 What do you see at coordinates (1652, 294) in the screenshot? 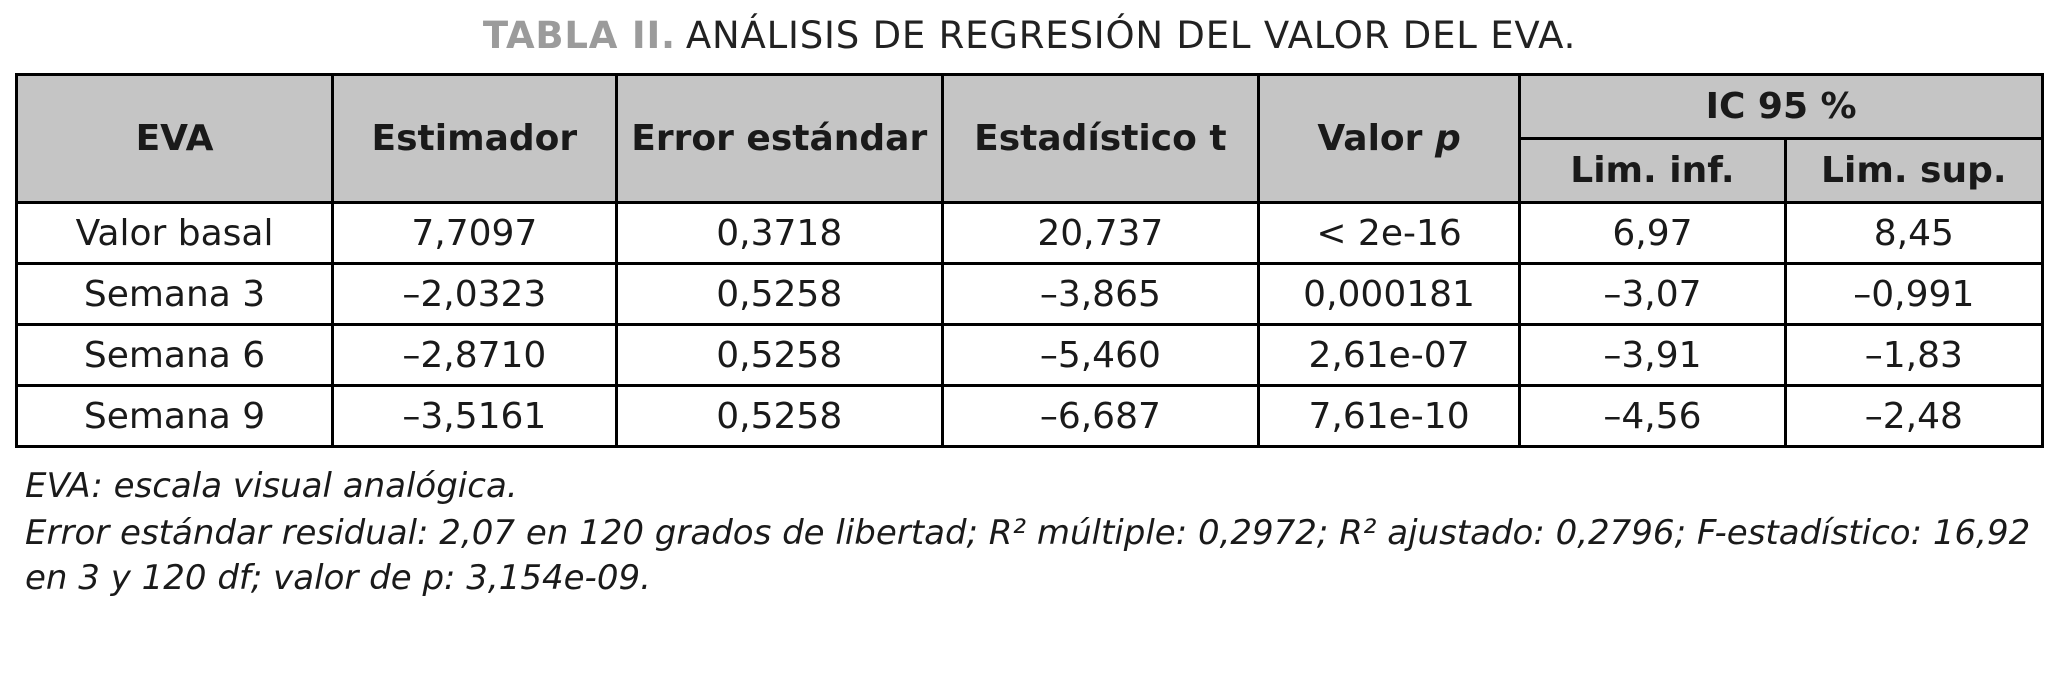
I see `table-cell: –3,07` at bounding box center [1652, 294].